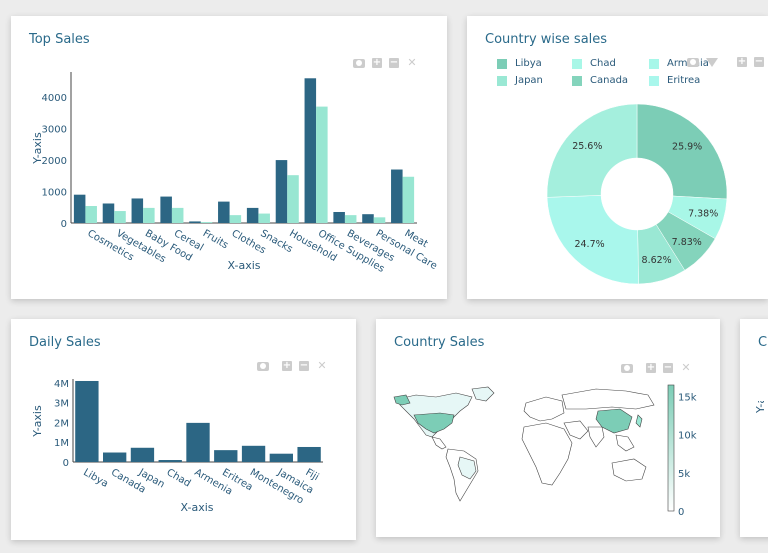  Describe the element at coordinates (528, 63) in the screenshot. I see `legend-label: Libya` at that location.